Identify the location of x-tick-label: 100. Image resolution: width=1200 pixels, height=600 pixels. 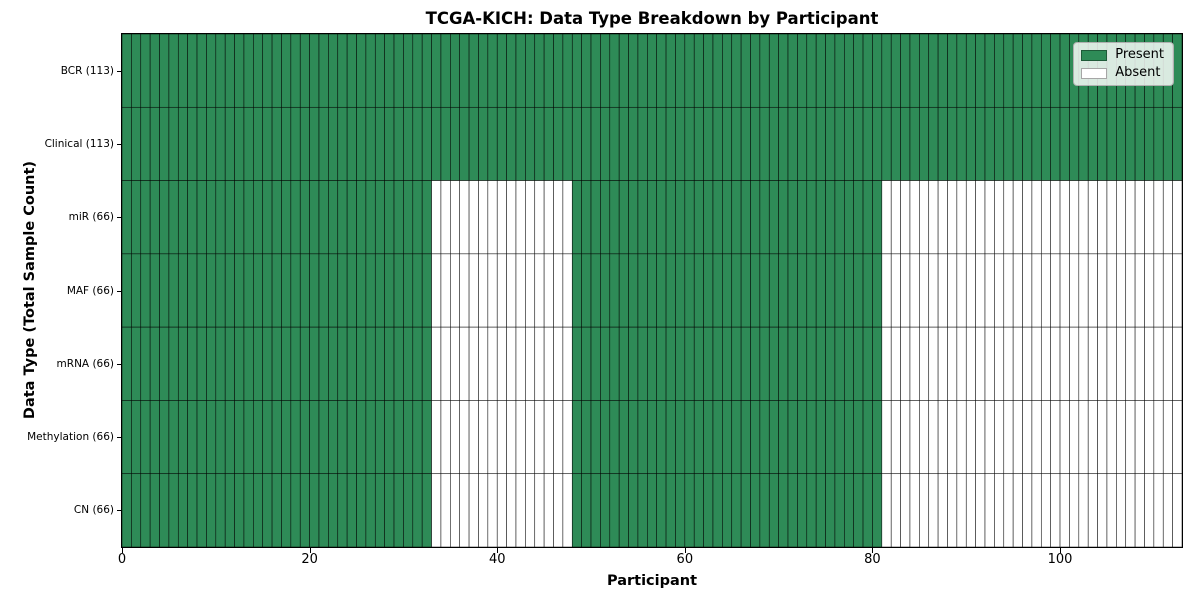
(1060, 559).